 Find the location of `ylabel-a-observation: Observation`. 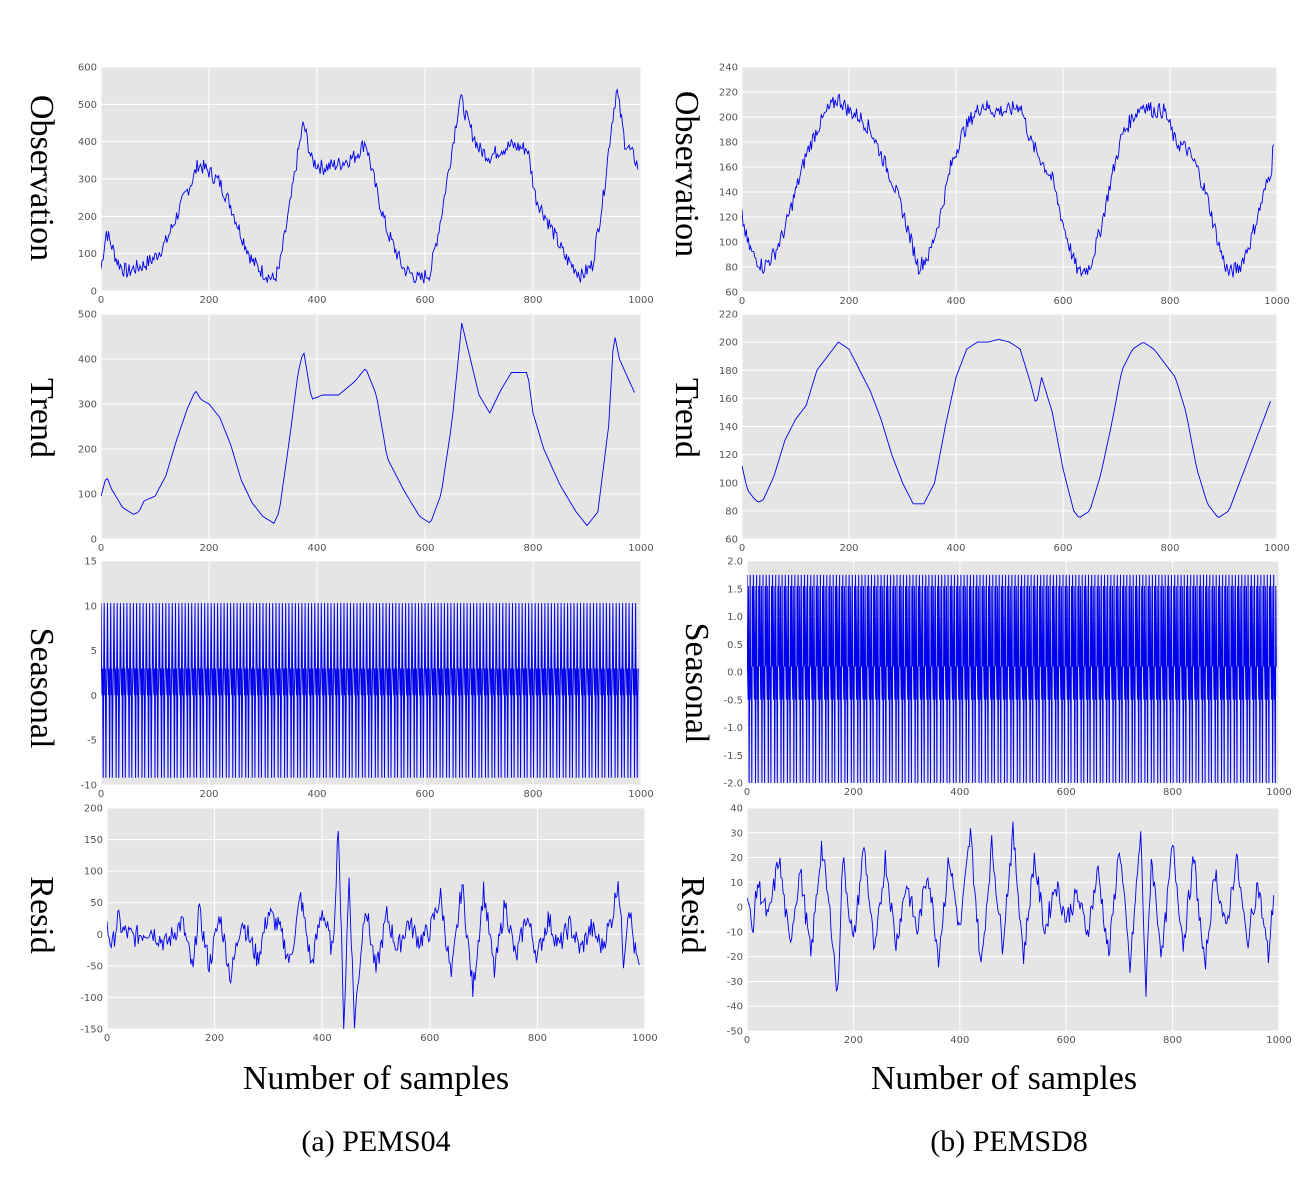

ylabel-a-observation: Observation is located at coordinates (41, 178).